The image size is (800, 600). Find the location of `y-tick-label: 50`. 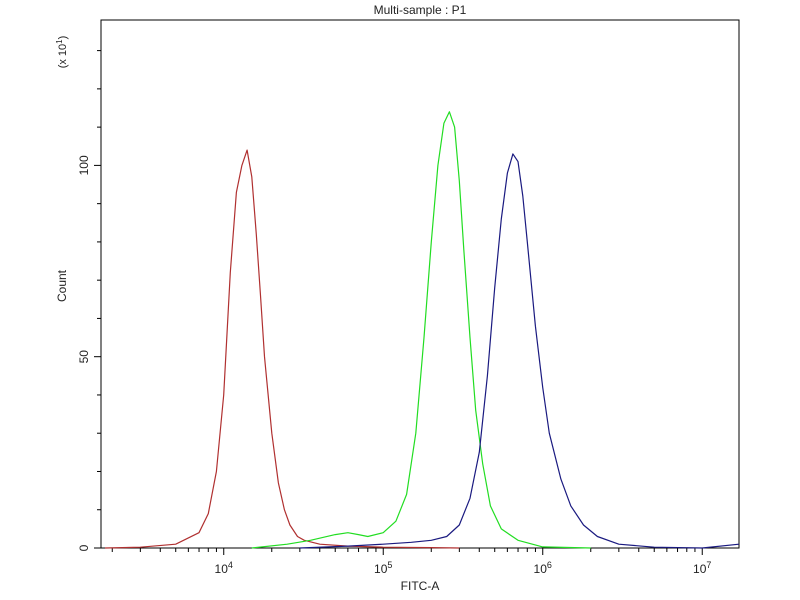

y-tick-label: 50 is located at coordinates (84, 357).